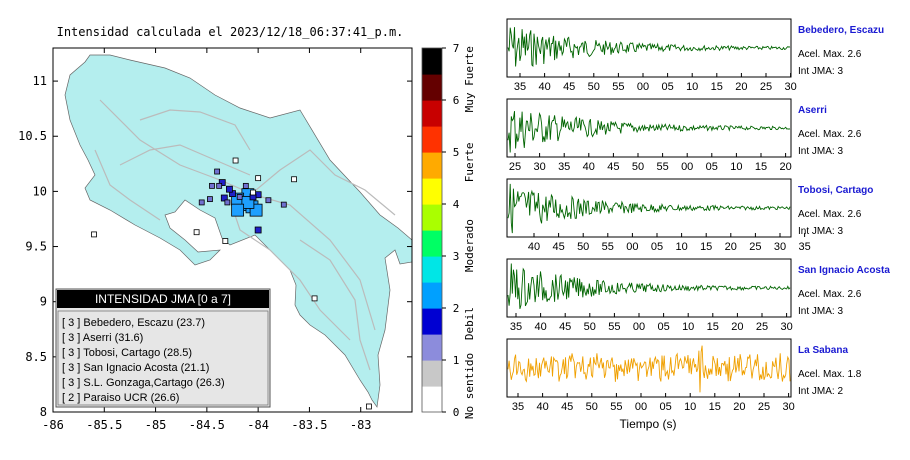 This screenshot has width=910, height=460. What do you see at coordinates (812, 110) in the screenshot?
I see `station-name: Aserri` at bounding box center [812, 110].